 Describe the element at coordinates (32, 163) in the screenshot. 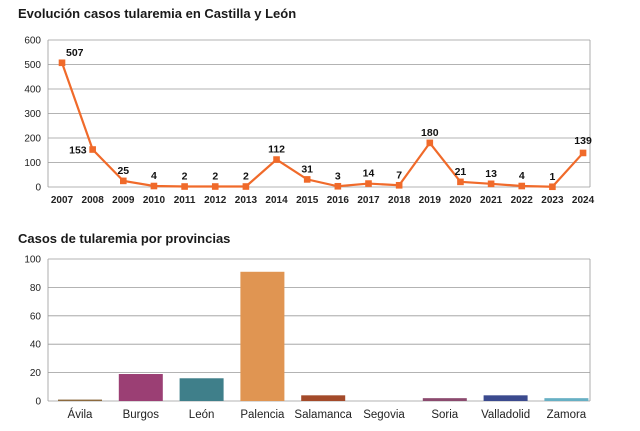

I see `line-y-tick-label: 100` at that location.